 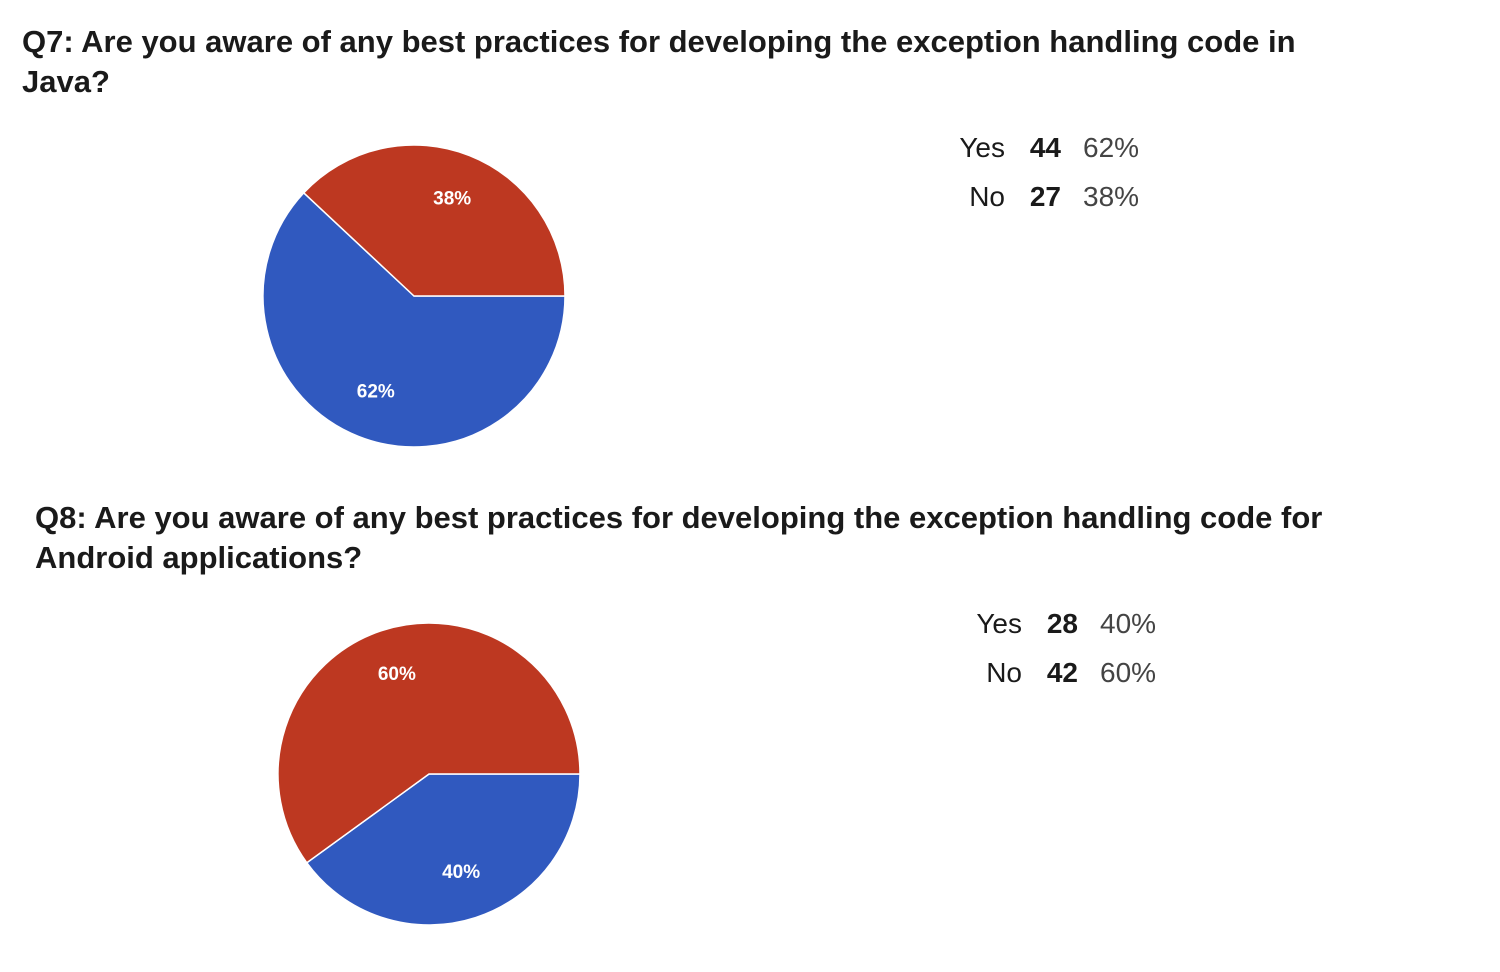 I want to click on q7-summary-row-no: No 27 38%, so click(x=1042, y=196).